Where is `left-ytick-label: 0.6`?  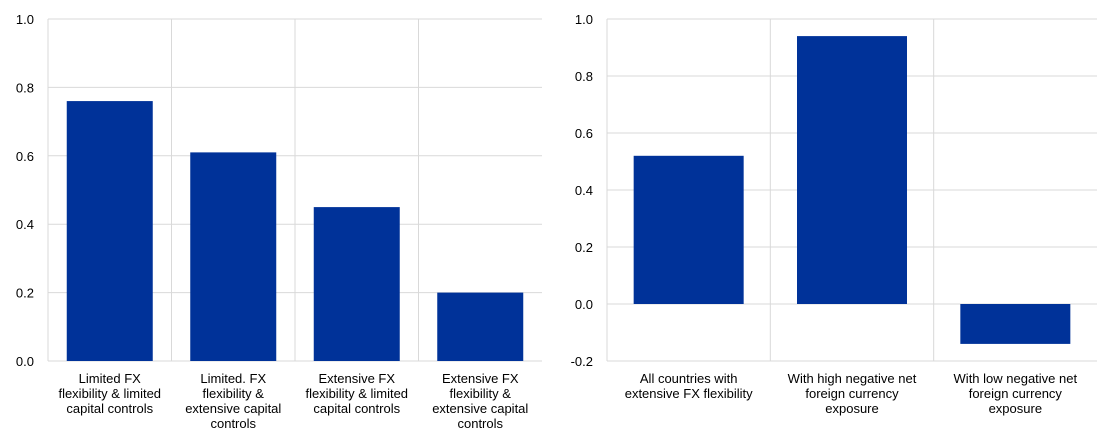 left-ytick-label: 0.6 is located at coordinates (25, 156).